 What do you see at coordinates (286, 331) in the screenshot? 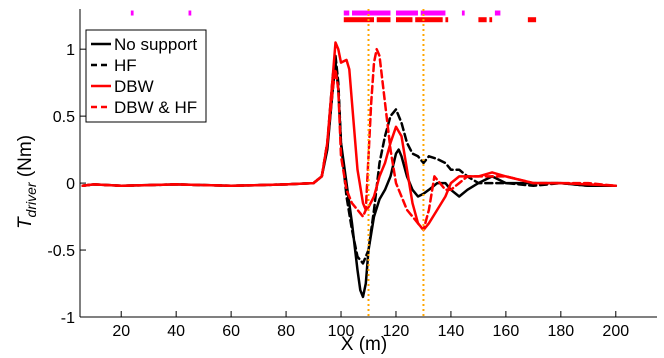
I see `x-tick-label-3: 80` at bounding box center [286, 331].